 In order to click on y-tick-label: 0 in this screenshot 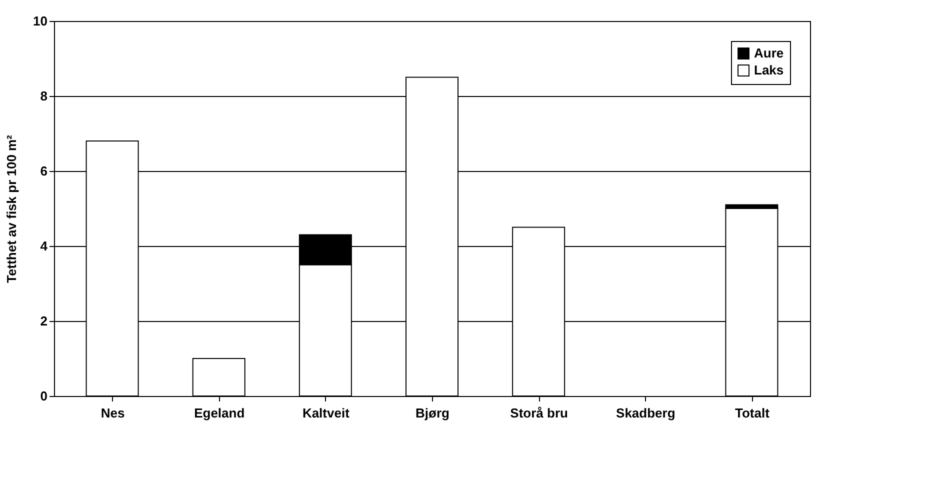, I will do `click(44, 396)`.